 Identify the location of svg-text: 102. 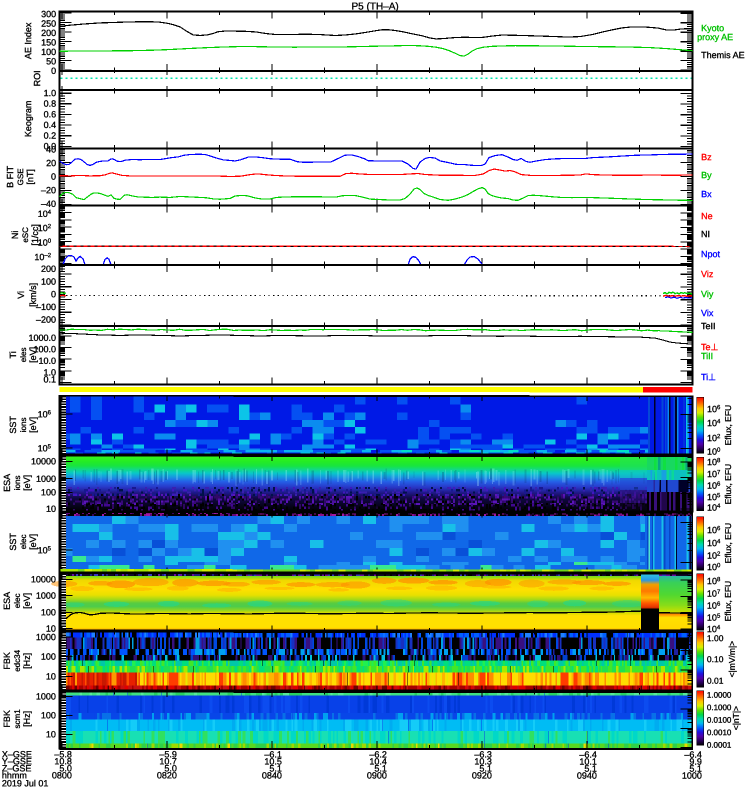
(714, 438).